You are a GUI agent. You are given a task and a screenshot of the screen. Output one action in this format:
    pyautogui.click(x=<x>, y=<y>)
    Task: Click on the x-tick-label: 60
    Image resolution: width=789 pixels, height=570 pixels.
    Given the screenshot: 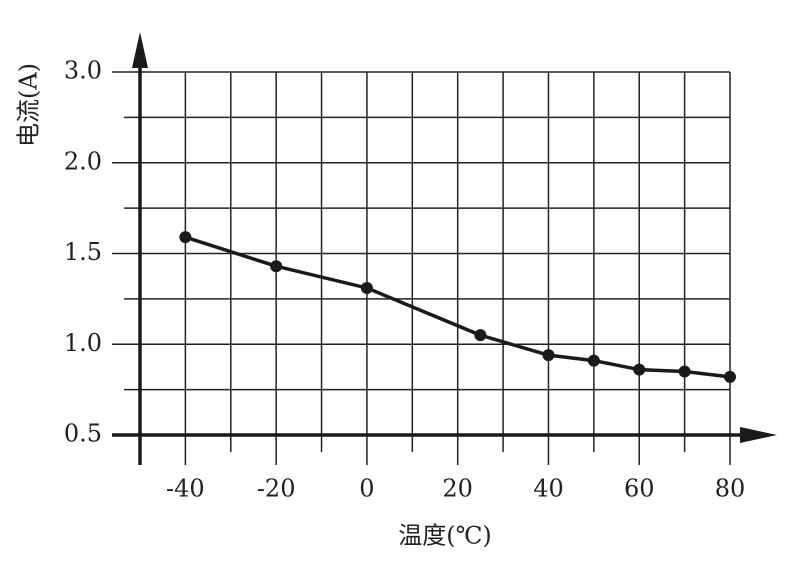 What is the action you would take?
    pyautogui.click(x=639, y=489)
    